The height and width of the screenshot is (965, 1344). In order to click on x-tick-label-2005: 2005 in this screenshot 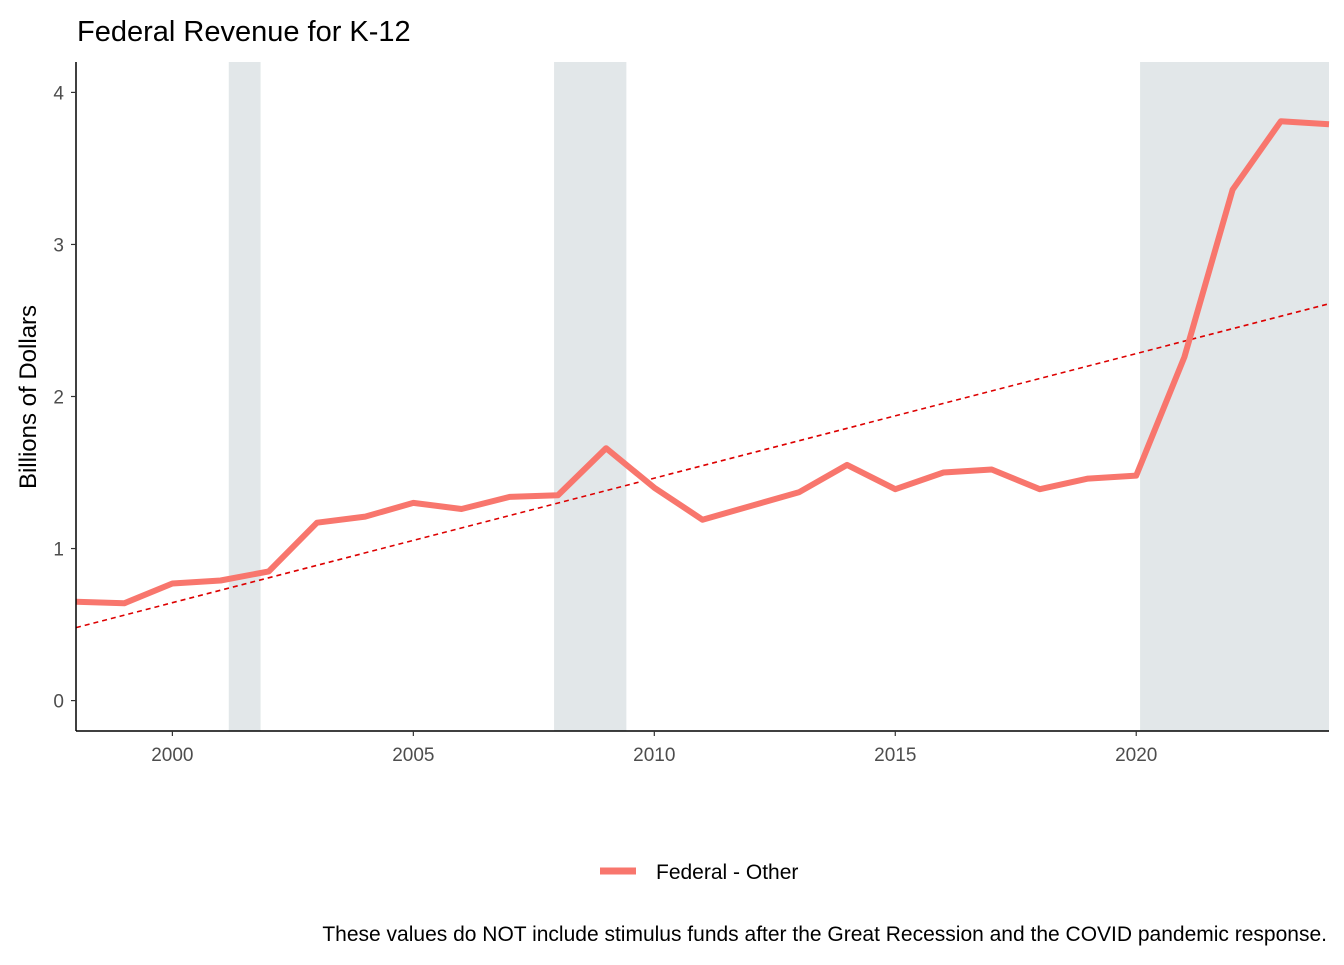, I will do `click(413, 755)`.